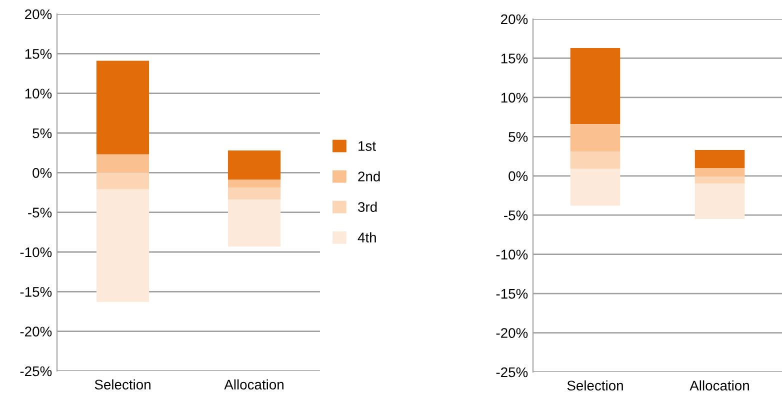 Image resolution: width=782 pixels, height=401 pixels. What do you see at coordinates (367, 237) in the screenshot?
I see `legend-label: 4th` at bounding box center [367, 237].